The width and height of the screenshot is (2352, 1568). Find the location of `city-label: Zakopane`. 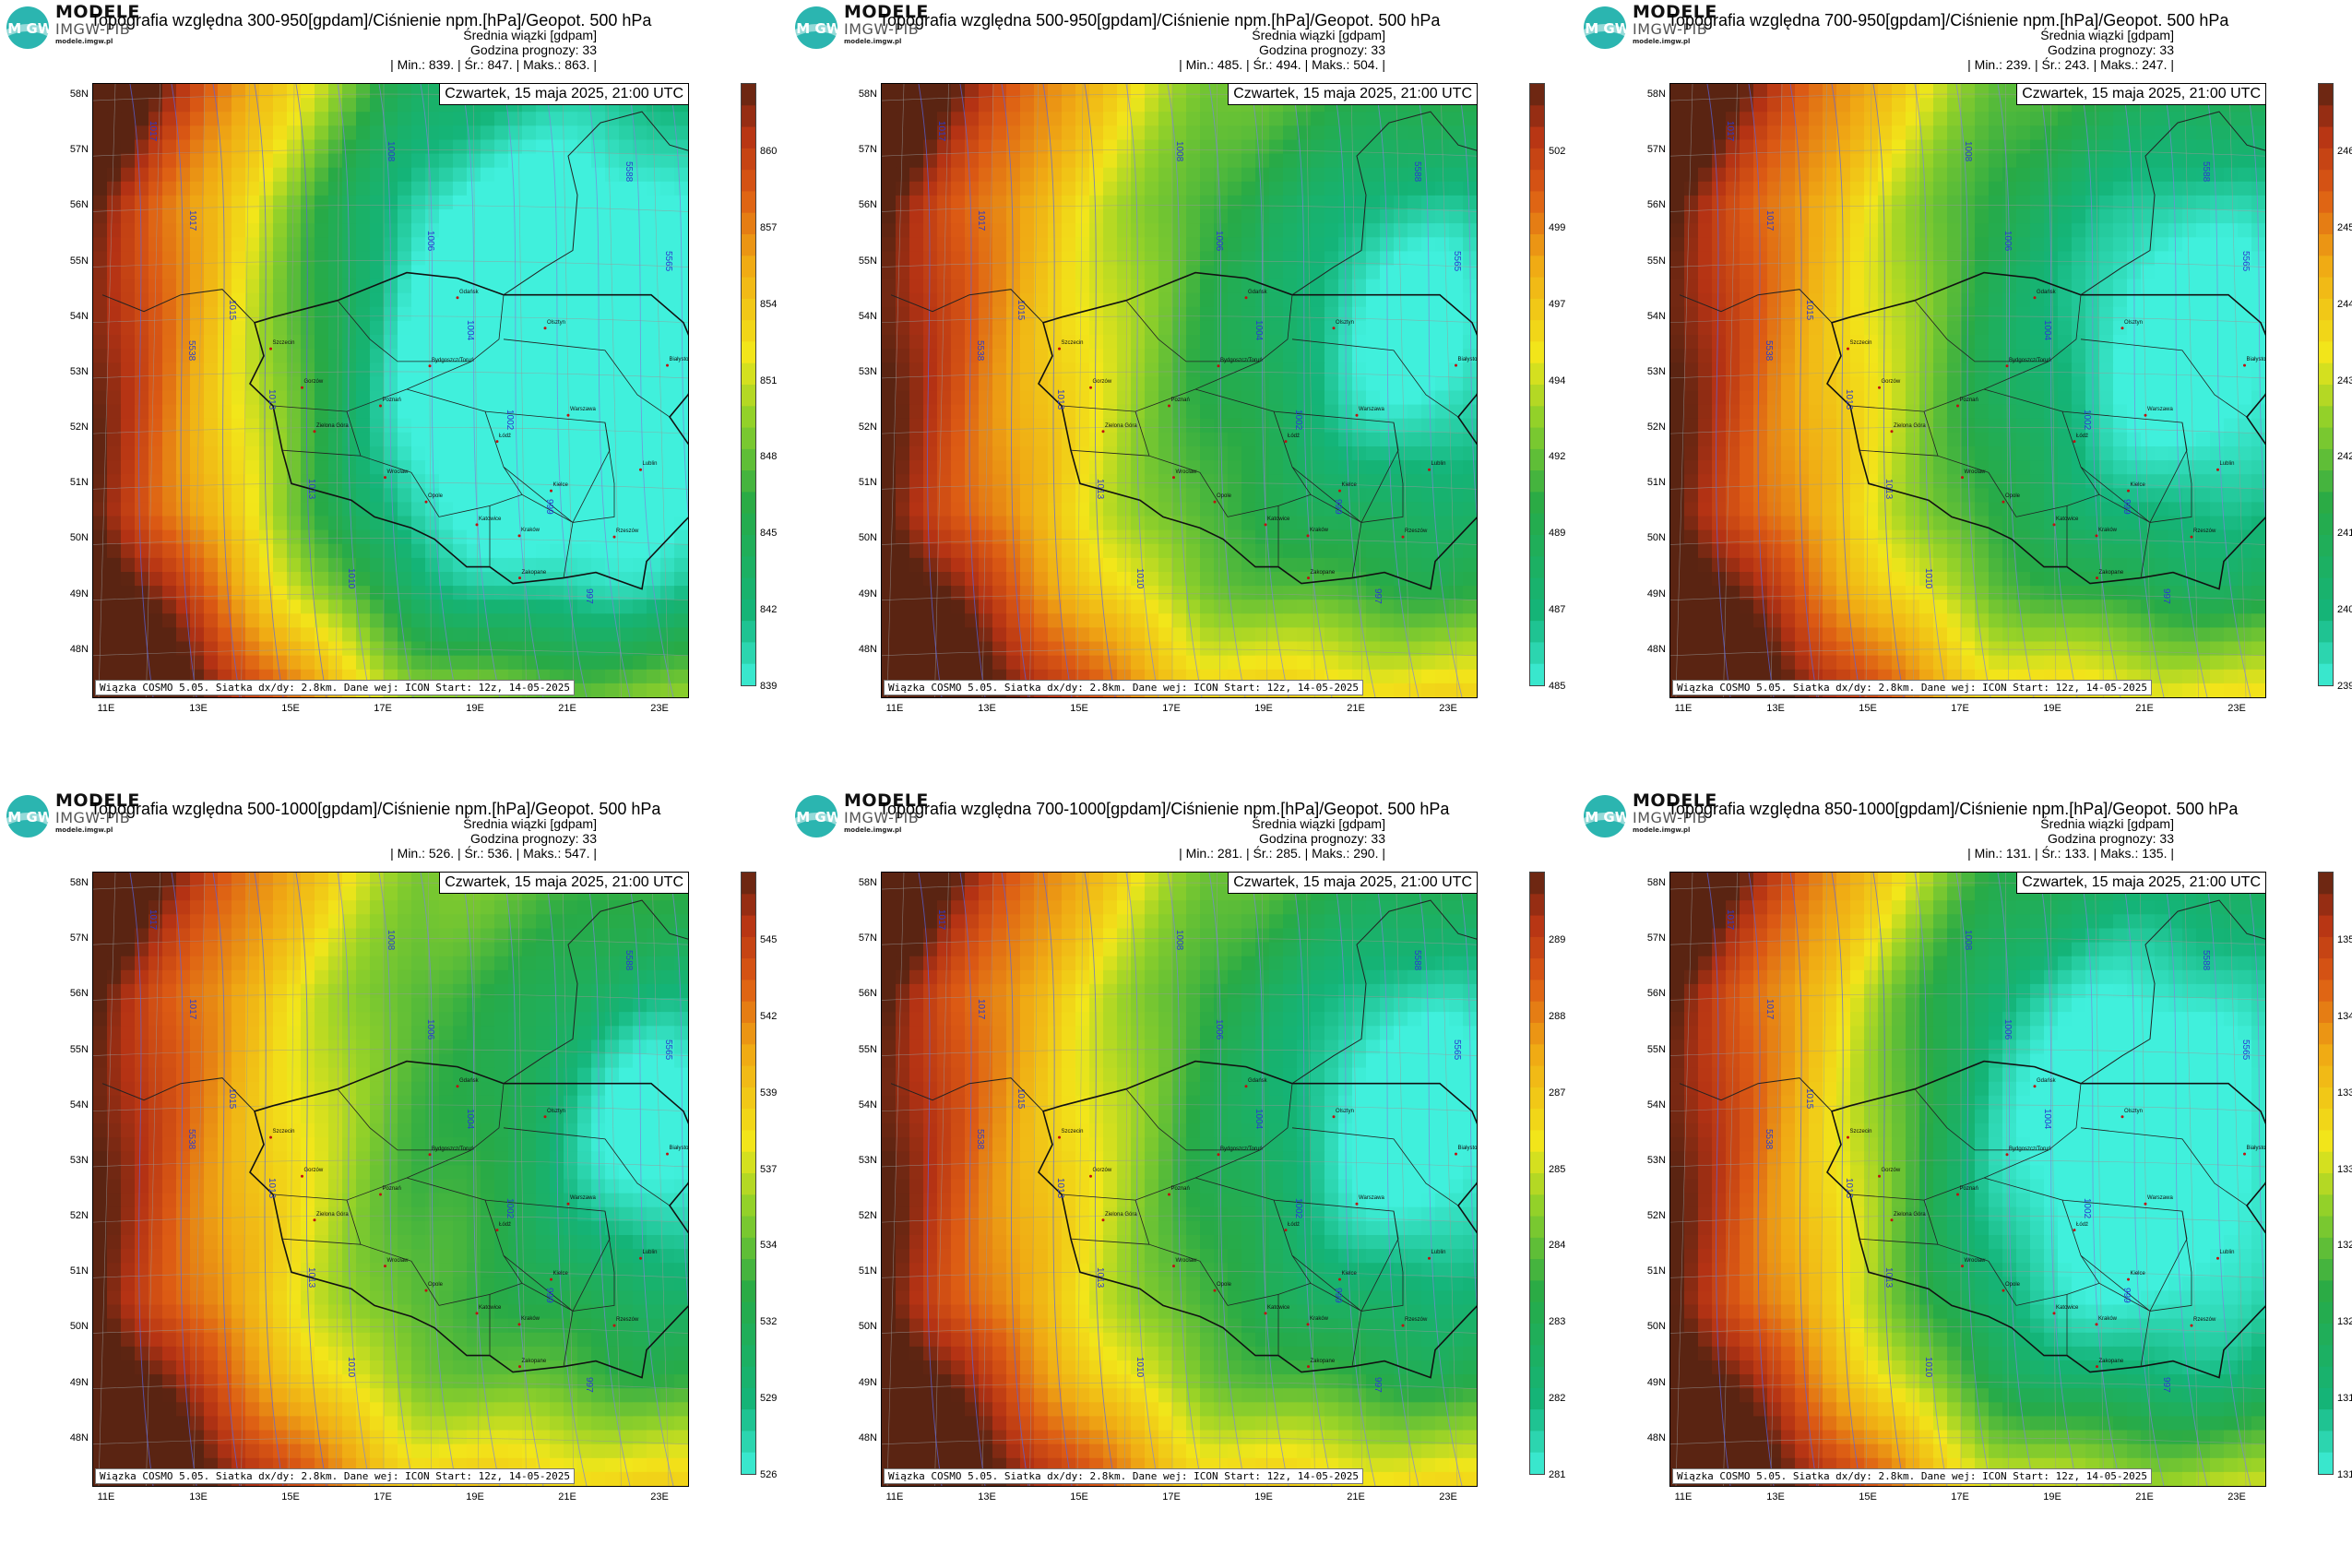

city-label: Zakopane is located at coordinates (1323, 572).